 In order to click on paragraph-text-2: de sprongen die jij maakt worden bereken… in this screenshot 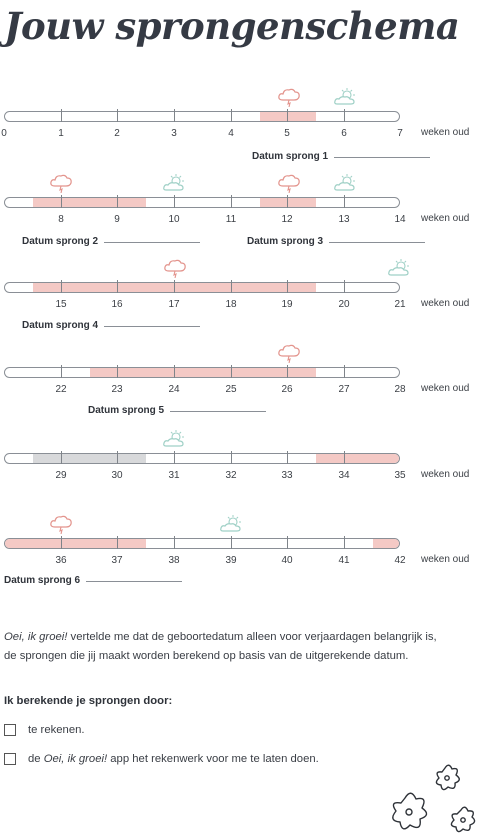, I will do `click(206, 656)`.